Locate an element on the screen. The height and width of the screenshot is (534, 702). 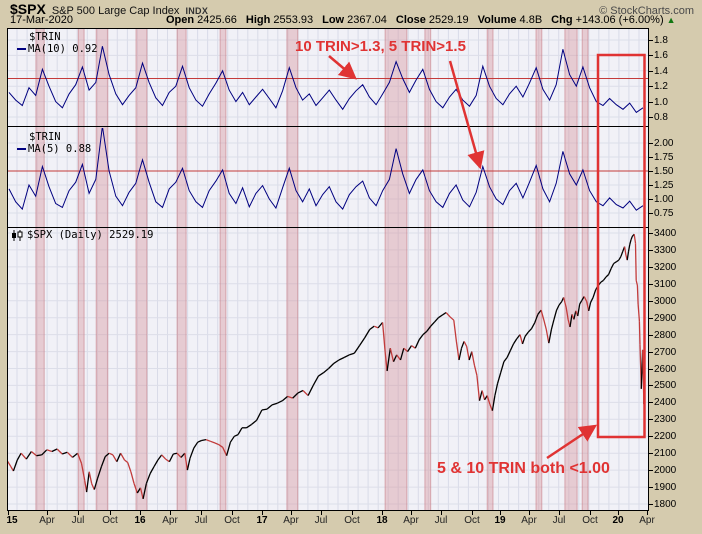
volume-label: Volume is located at coordinates (497, 20).